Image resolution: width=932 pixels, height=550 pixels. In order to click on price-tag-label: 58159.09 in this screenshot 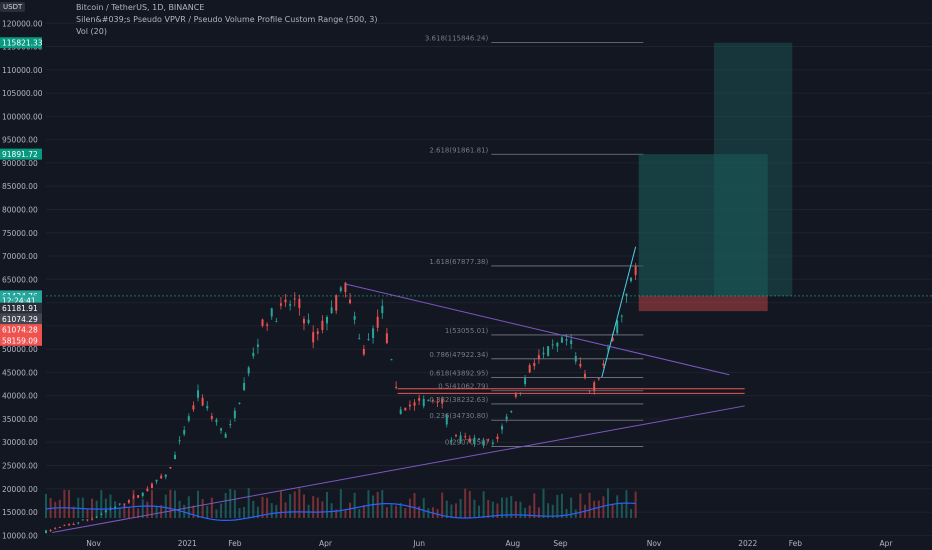, I will do `click(20, 340)`.